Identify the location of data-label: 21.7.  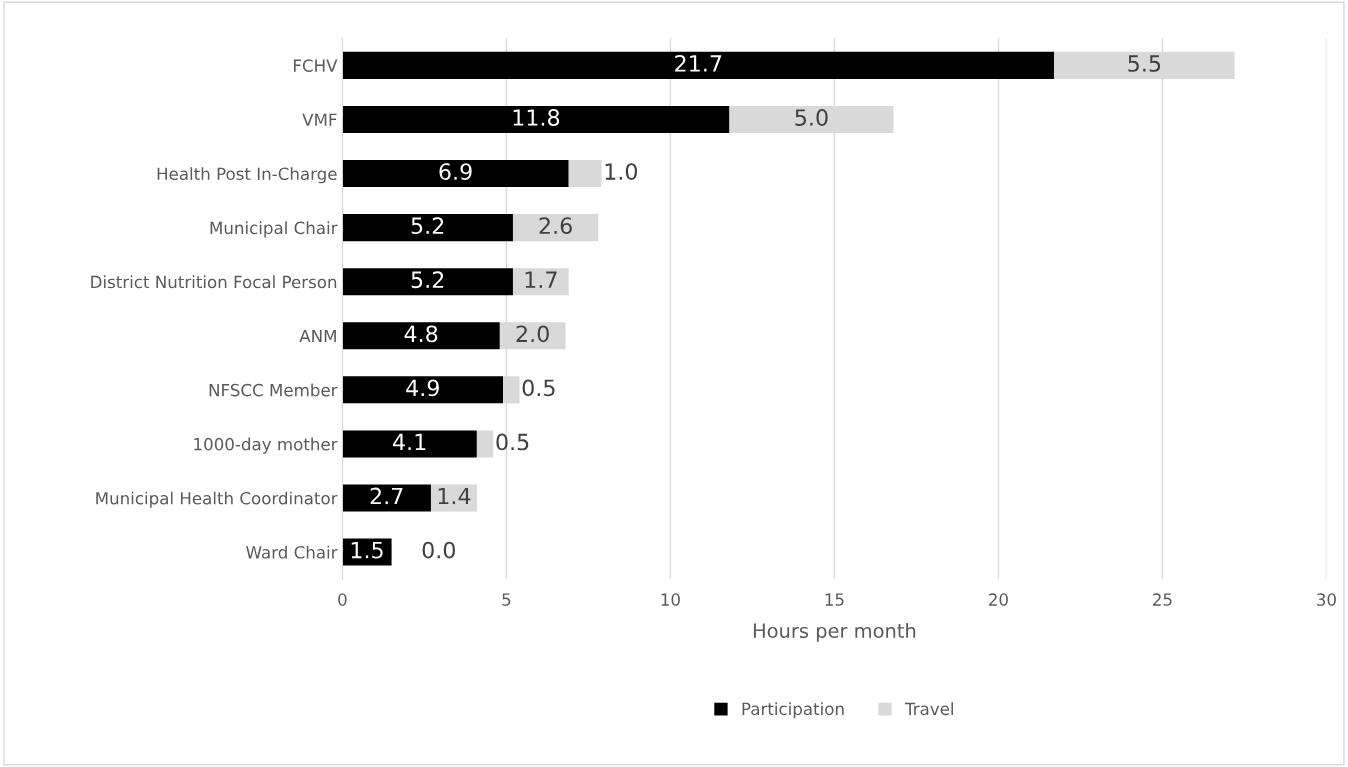
(698, 63).